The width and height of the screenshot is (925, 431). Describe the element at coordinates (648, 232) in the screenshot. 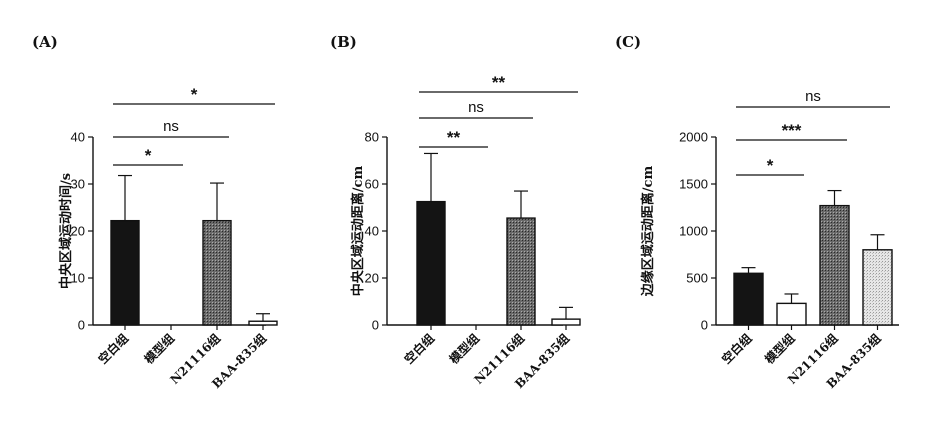

I see `y-axis-label: 边缘区域运动距离/cm` at that location.